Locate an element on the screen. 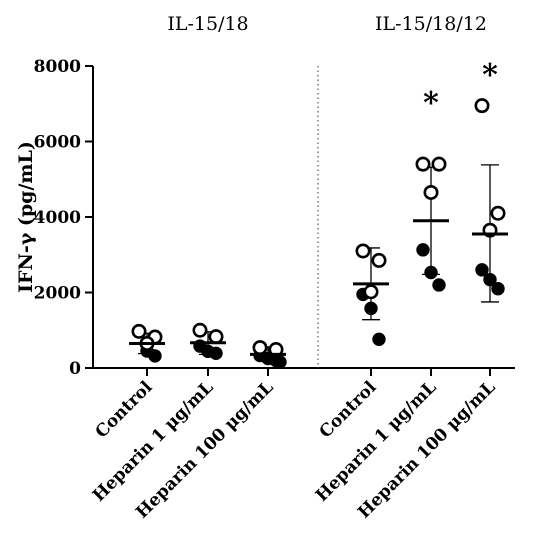 This screenshot has width=544, height=550. y-tick-label: 4000 is located at coordinates (57, 218).